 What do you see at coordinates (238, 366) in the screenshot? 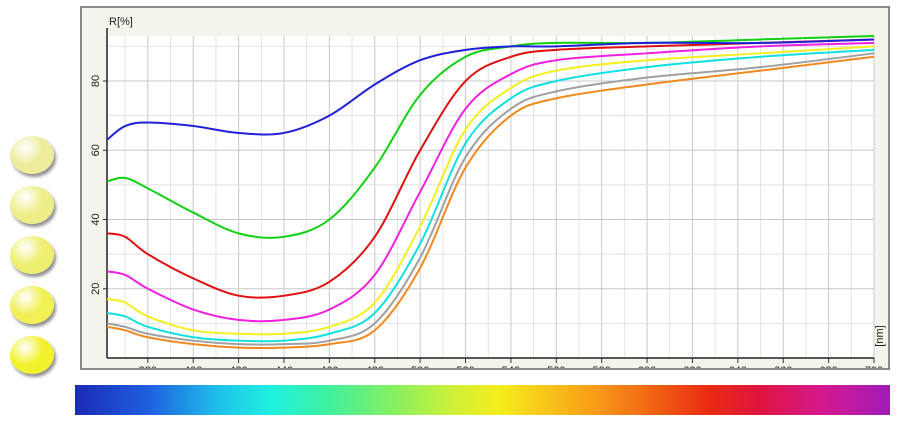
I see `x-tick-label: 420` at bounding box center [238, 366].